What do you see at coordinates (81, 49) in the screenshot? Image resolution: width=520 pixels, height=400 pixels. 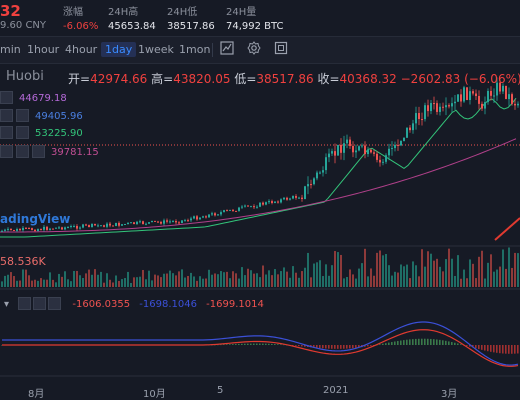 I see `timeframe-4hour: 4hour` at bounding box center [81, 49].